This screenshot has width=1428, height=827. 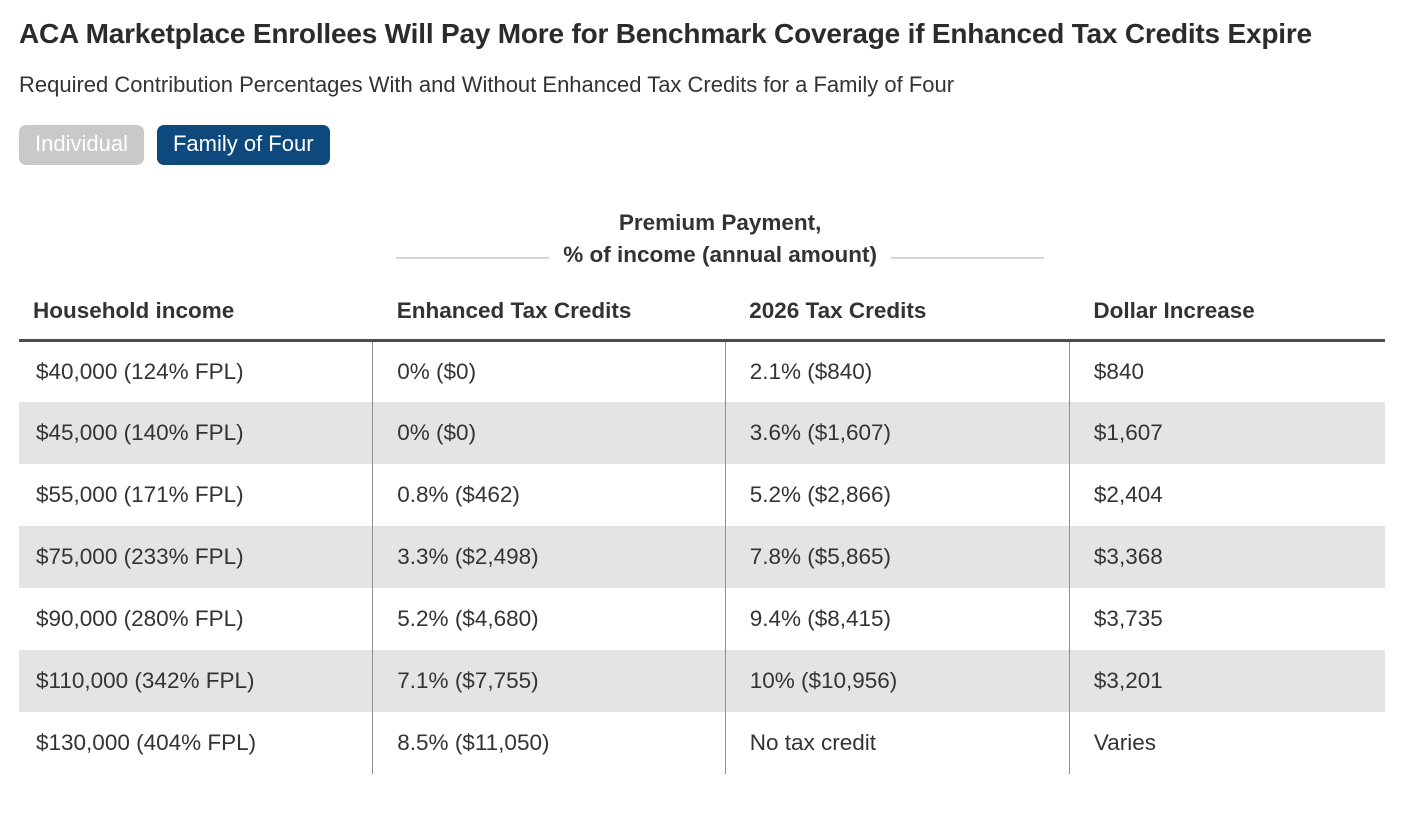 What do you see at coordinates (1226, 681) in the screenshot?
I see `cell-increase: $3,201` at bounding box center [1226, 681].